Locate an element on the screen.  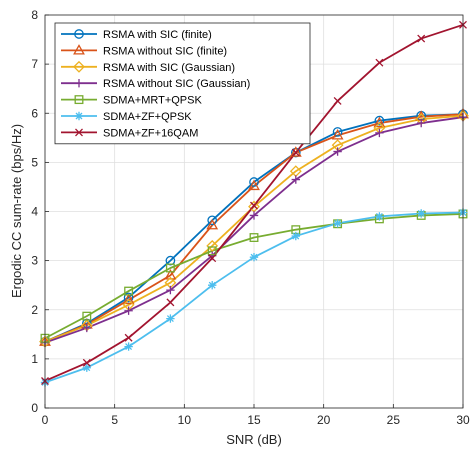
x-tick-label: 15 is located at coordinates (254, 420).